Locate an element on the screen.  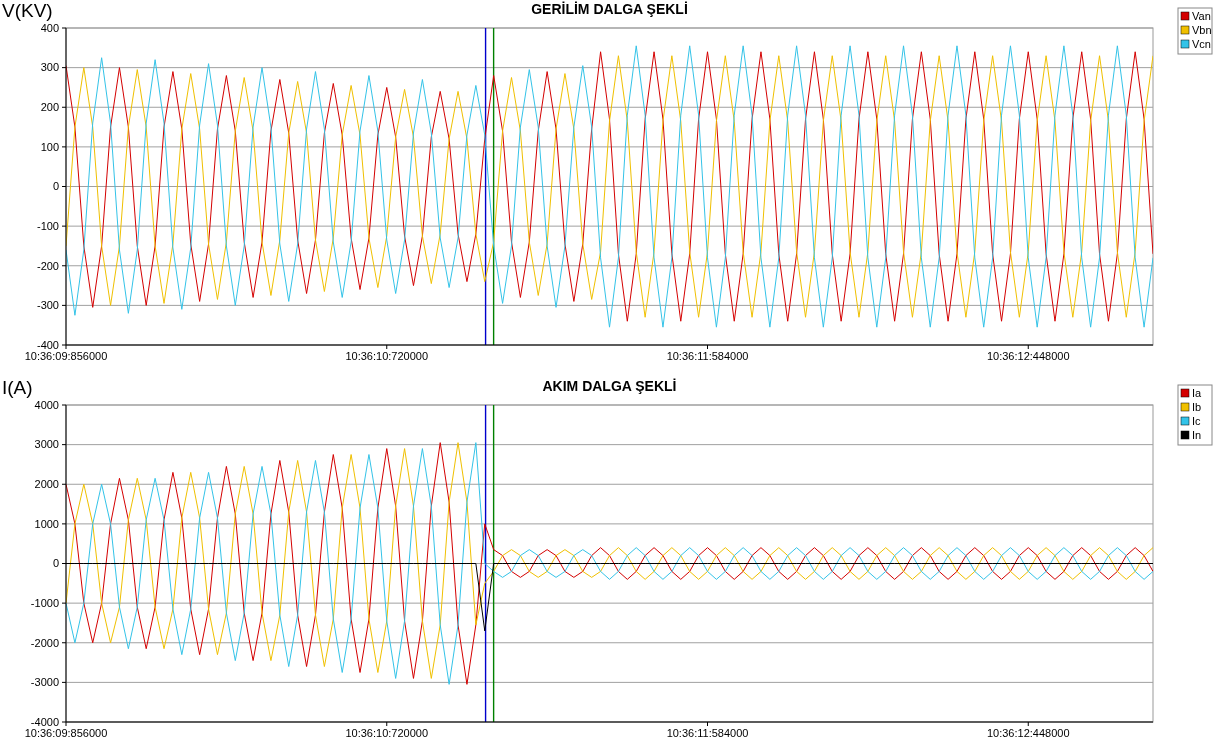
legend-label: Ib is located at coordinates (1197, 407).